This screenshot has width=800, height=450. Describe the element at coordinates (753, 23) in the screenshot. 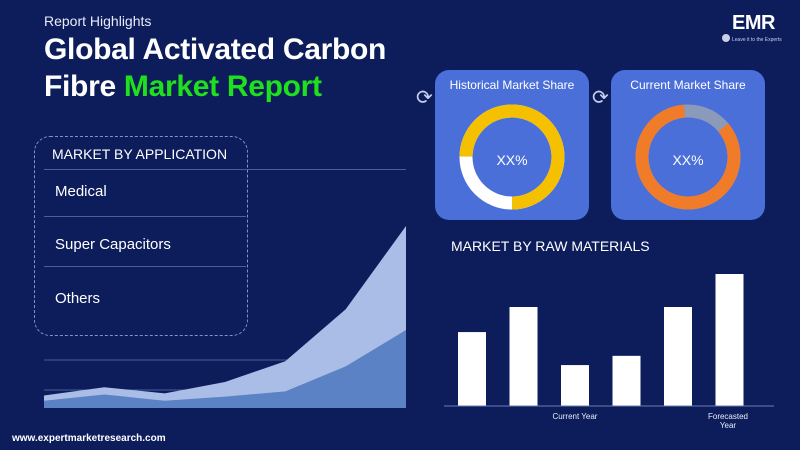

I see `logo-name: EMR` at that location.